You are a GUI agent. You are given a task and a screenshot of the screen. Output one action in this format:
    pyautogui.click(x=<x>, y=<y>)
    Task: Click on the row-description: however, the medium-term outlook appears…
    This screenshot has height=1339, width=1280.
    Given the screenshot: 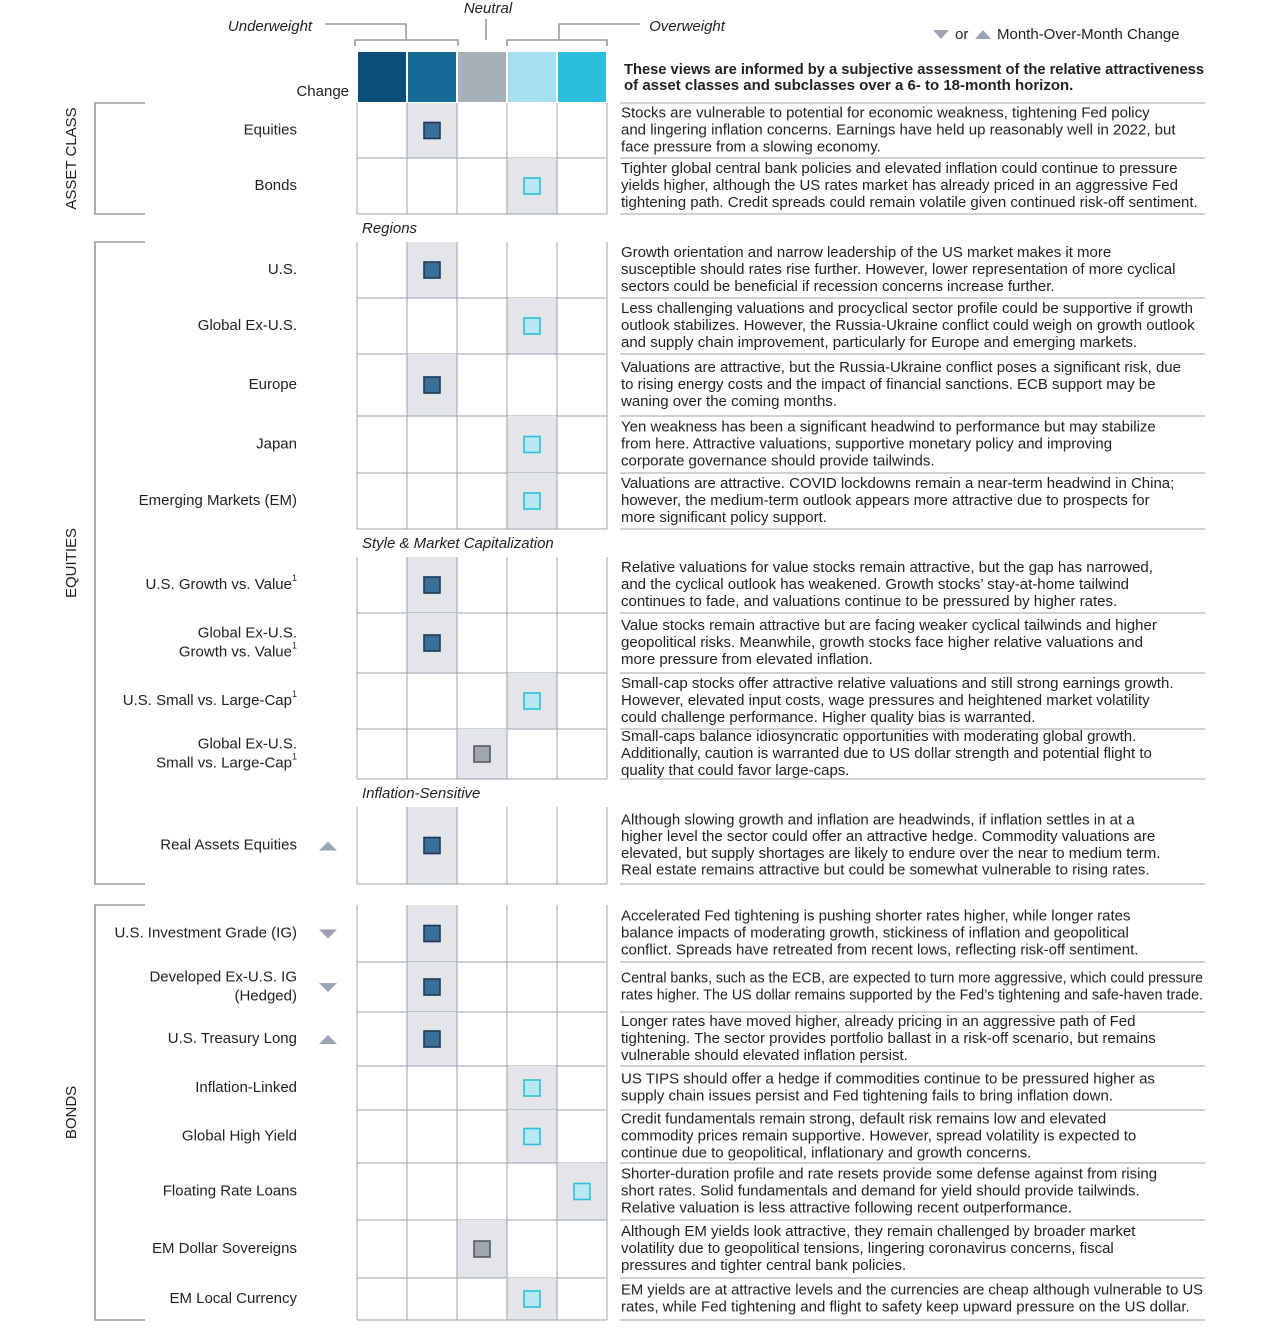 What is the action you would take?
    pyautogui.click(x=885, y=500)
    